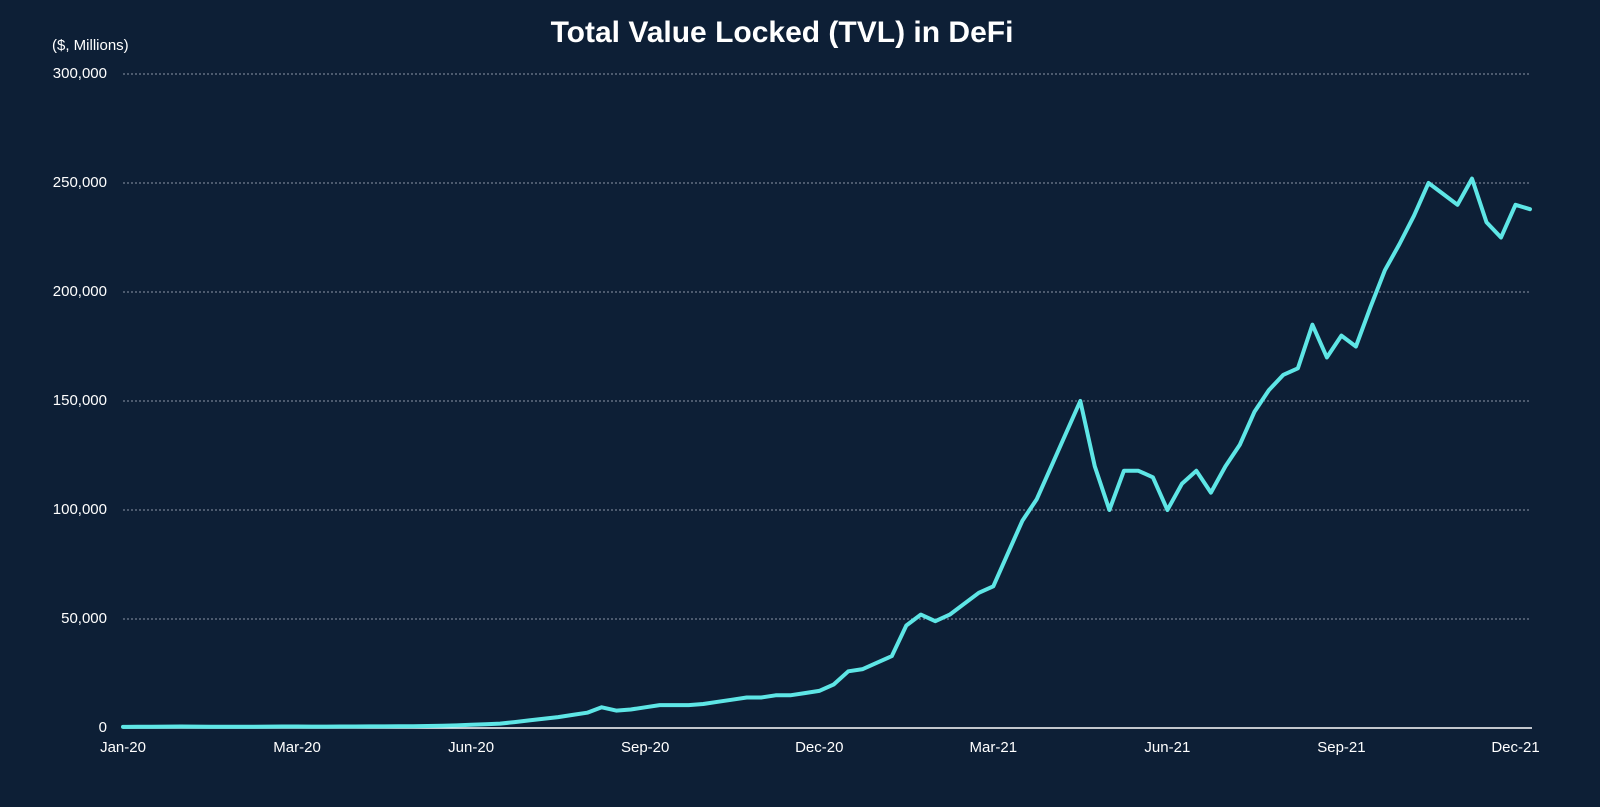  Describe the element at coordinates (1515, 747) in the screenshot. I see `x-tick-label: Dec-21` at that location.